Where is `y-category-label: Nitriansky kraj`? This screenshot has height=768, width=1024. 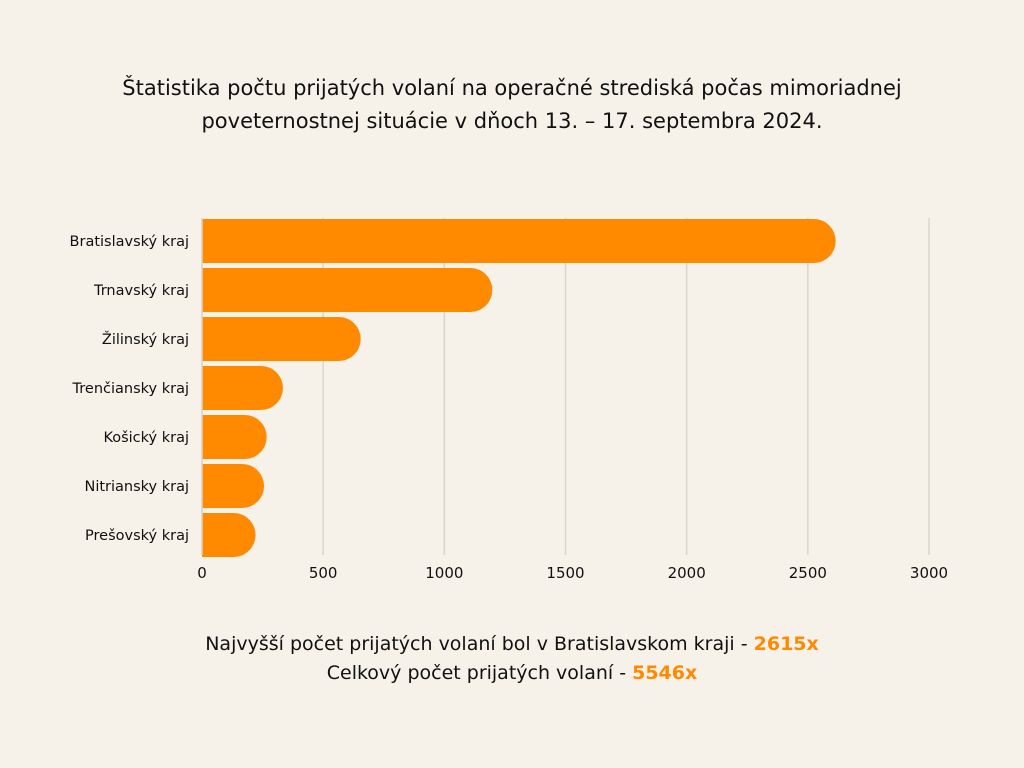 y-category-label: Nitriansky kraj is located at coordinates (136, 487).